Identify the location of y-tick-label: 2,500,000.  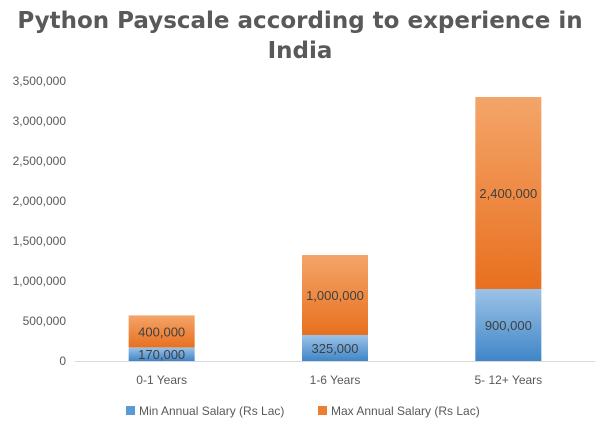
(40, 161).